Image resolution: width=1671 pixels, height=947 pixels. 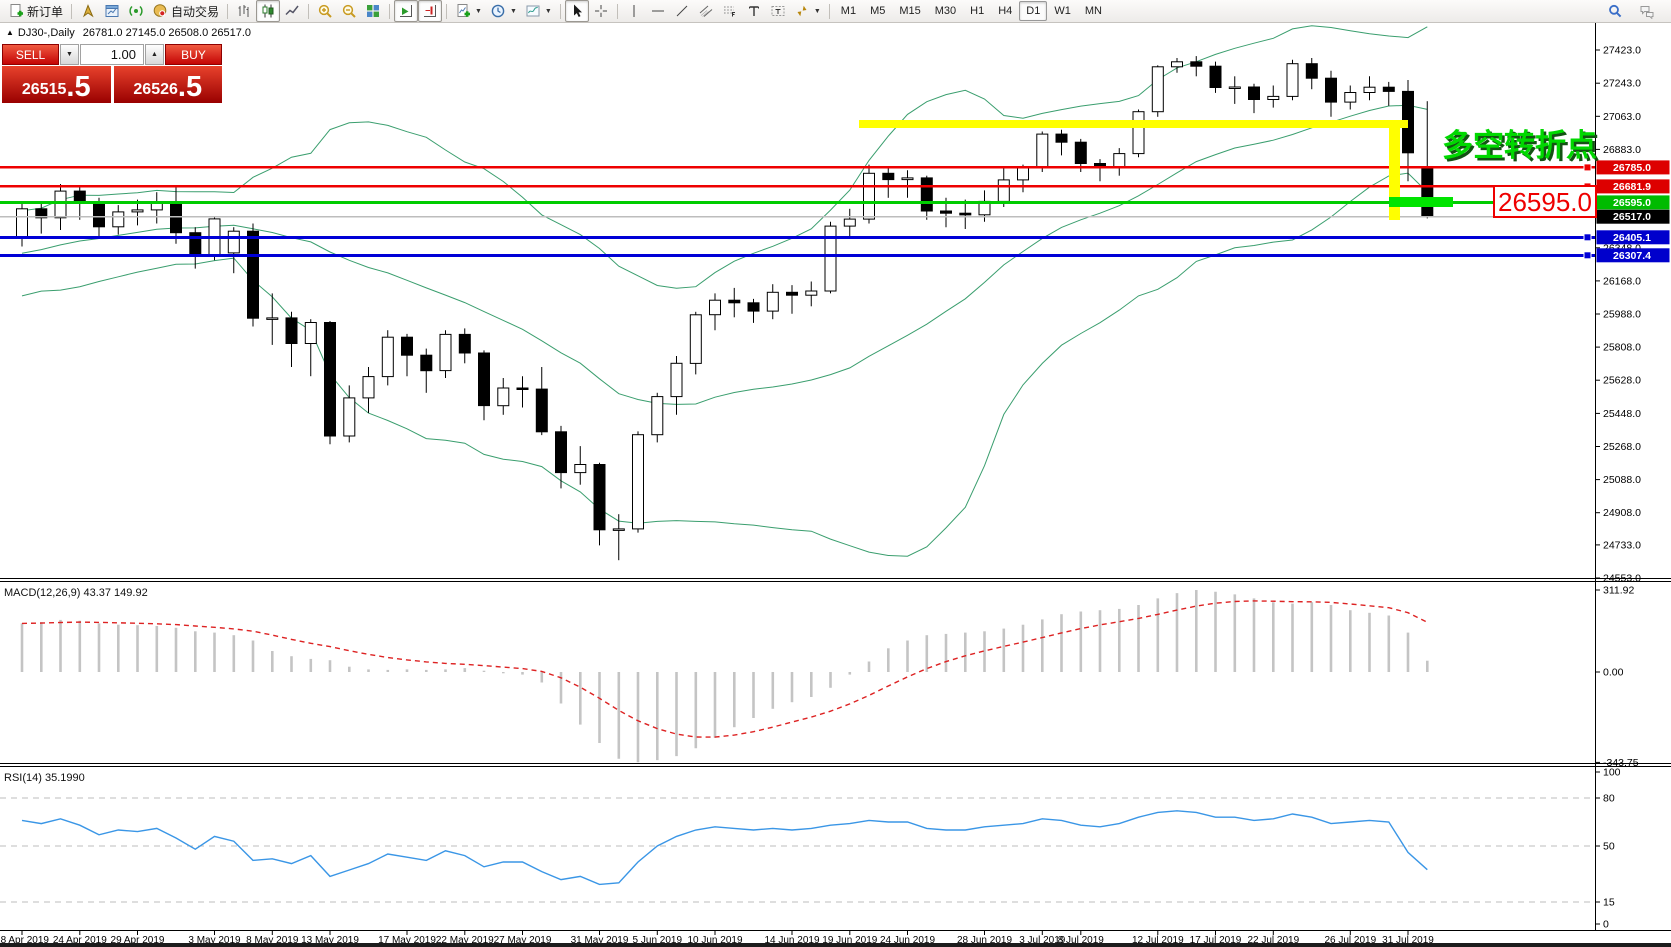 I want to click on symbol-period-label: DJ30-,Daily, so click(x=46, y=33).